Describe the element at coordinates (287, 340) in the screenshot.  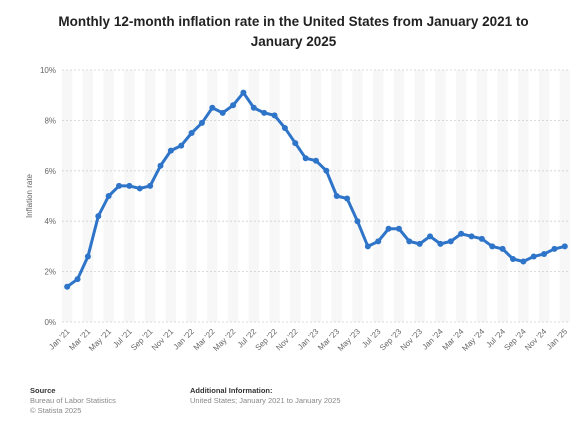
I see `x-tick-label: Nov '22` at that location.